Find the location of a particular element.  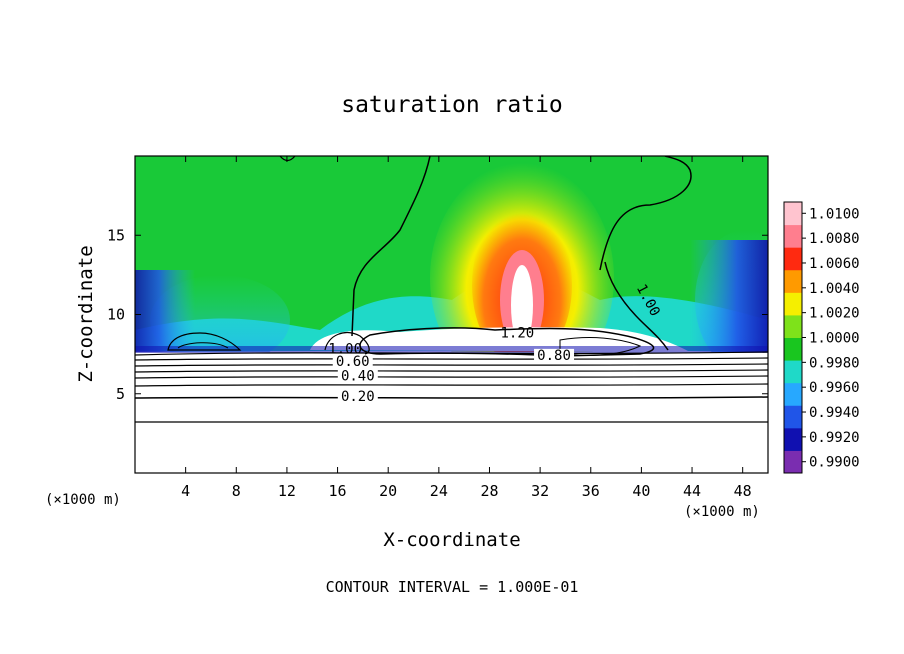

colorbar-level-label: 0.9940 is located at coordinates (834, 413).